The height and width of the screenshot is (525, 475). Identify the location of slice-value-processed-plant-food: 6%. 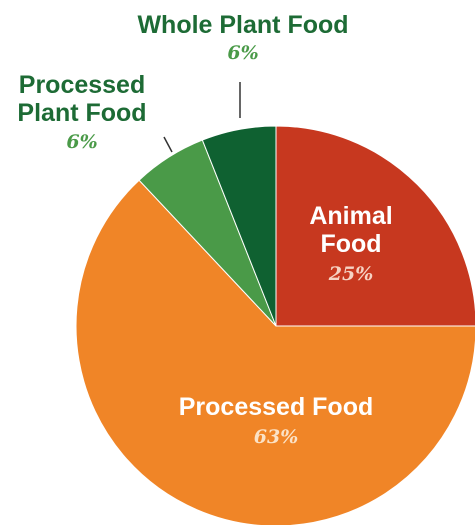
(81, 142).